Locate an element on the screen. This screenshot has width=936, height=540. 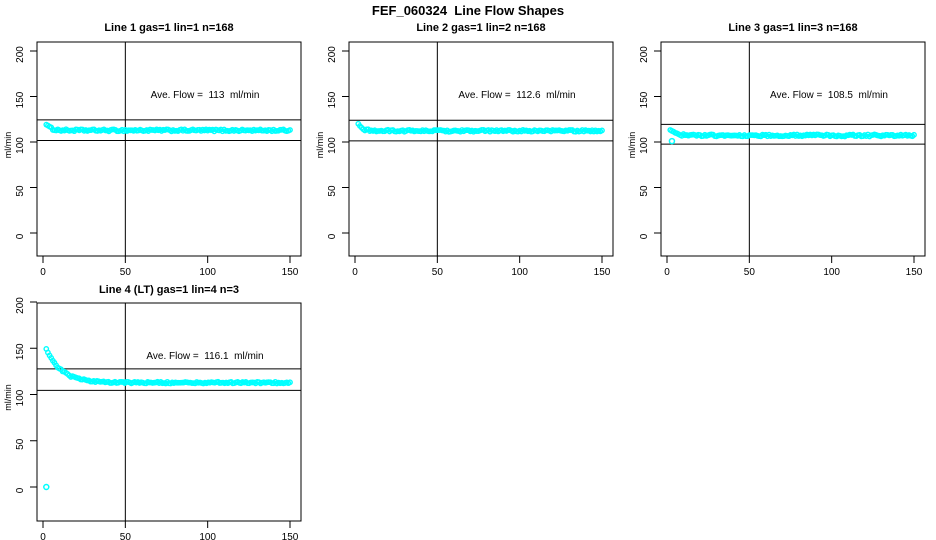
ave-flow-annotation: Ave. Flow = 116.1 ml/min is located at coordinates (204, 356).